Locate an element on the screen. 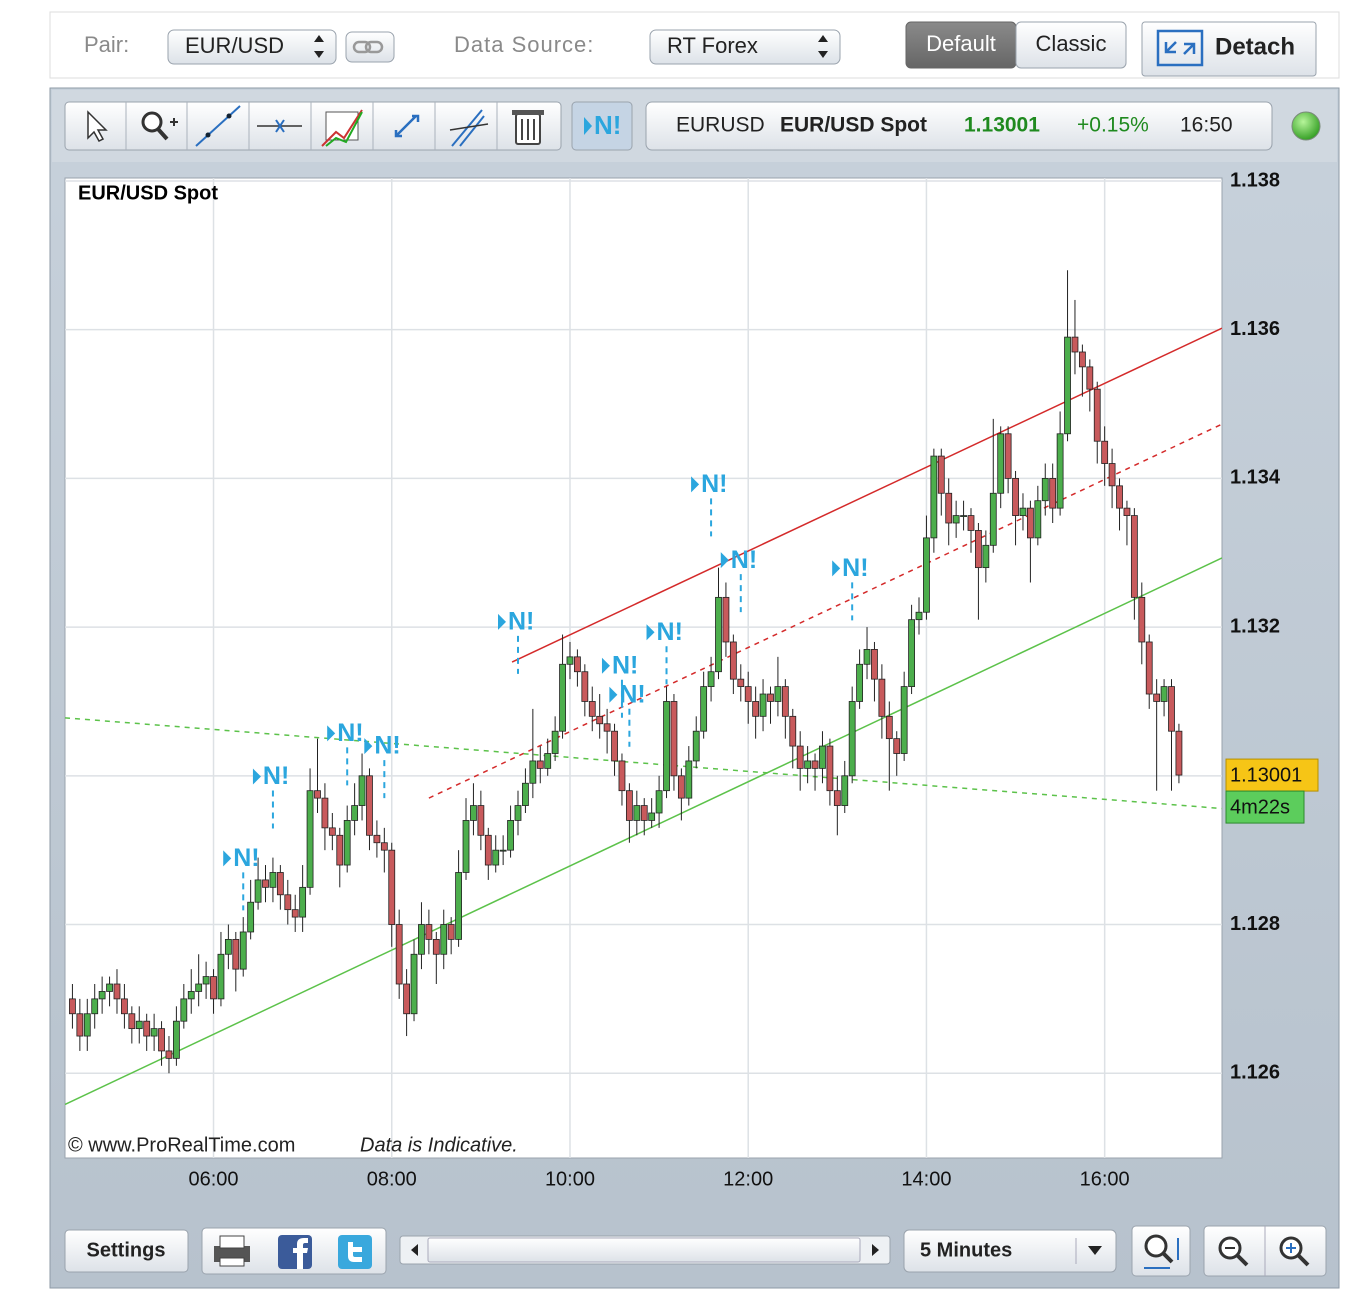 This screenshot has width=1364, height=1290. settings-button is located at coordinates (126, 1251).